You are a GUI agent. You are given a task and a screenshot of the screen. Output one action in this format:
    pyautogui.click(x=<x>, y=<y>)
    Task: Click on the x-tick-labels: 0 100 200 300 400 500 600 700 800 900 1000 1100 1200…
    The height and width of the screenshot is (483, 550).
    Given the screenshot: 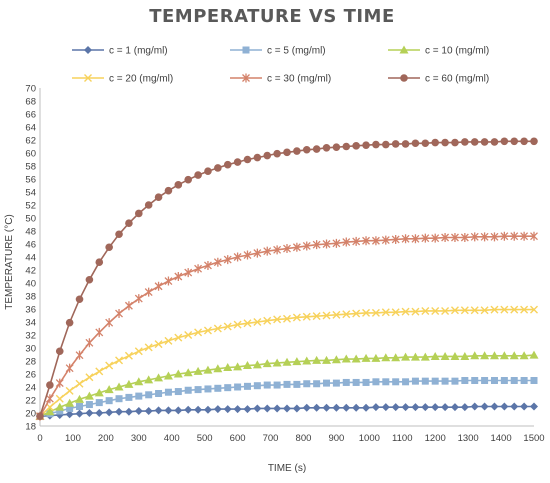 What is the action you would take?
    pyautogui.click(x=290, y=438)
    